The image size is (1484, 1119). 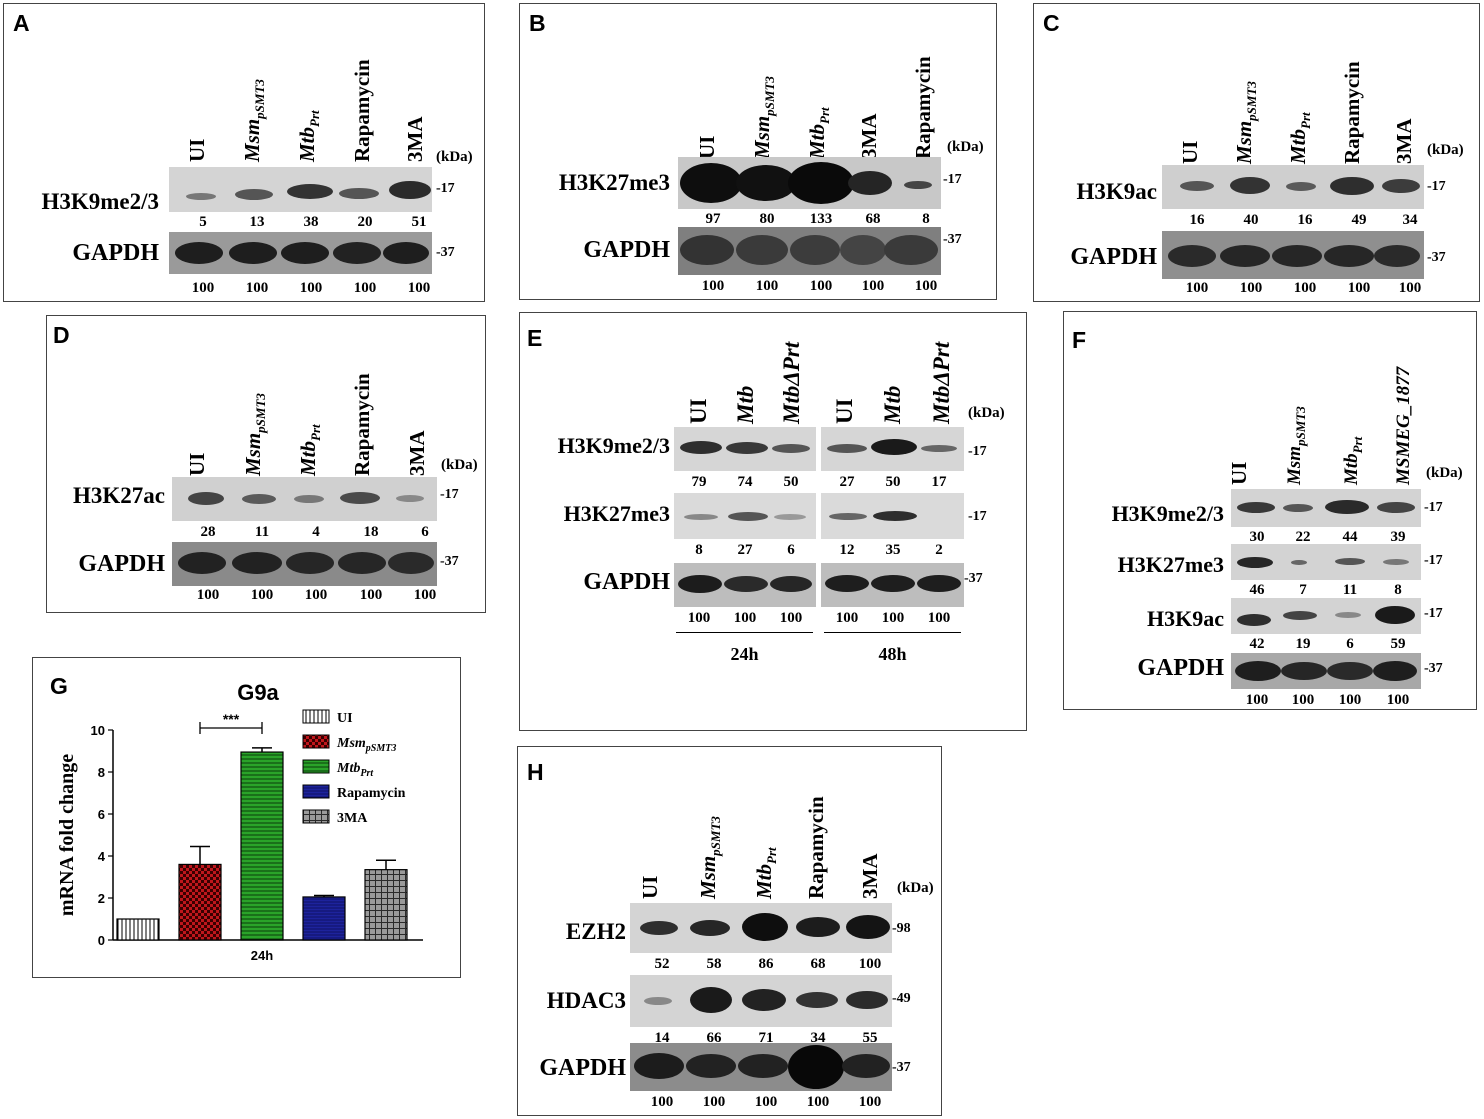 What do you see at coordinates (535, 772) in the screenshot?
I see `panel-h-label: H` at bounding box center [535, 772].